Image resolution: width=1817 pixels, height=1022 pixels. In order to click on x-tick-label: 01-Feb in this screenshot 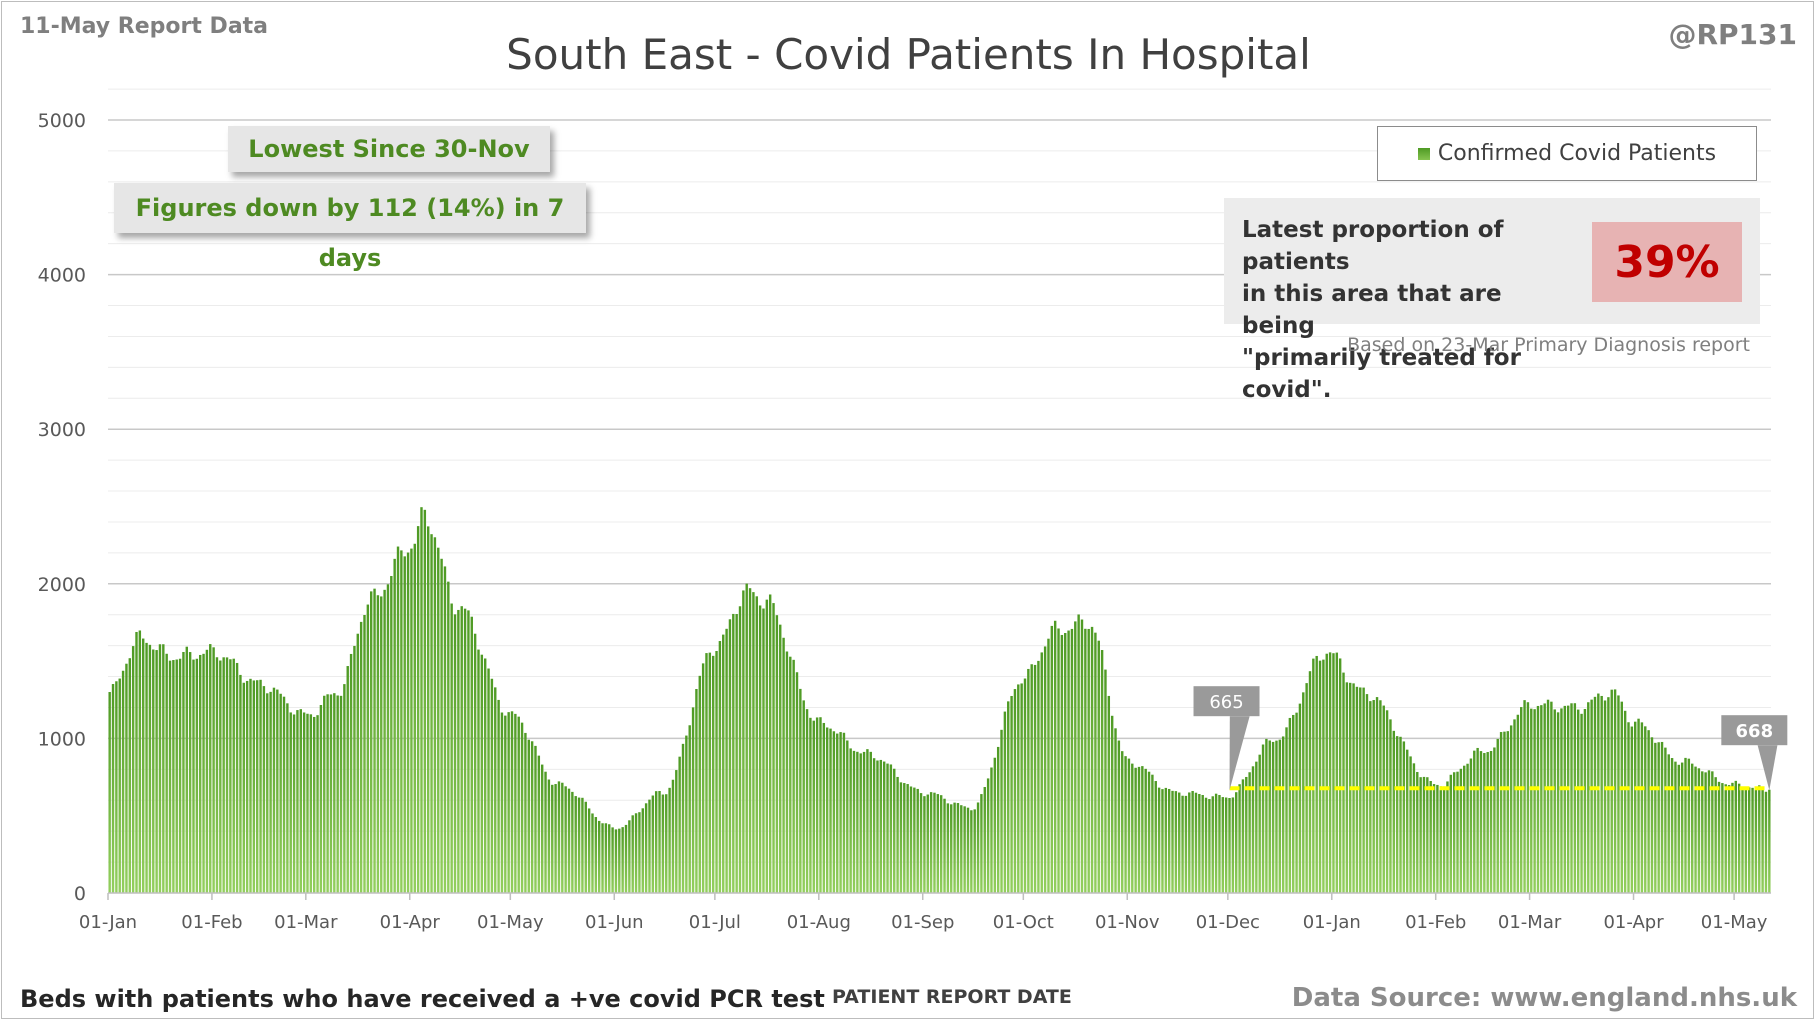, I will do `click(211, 922)`.